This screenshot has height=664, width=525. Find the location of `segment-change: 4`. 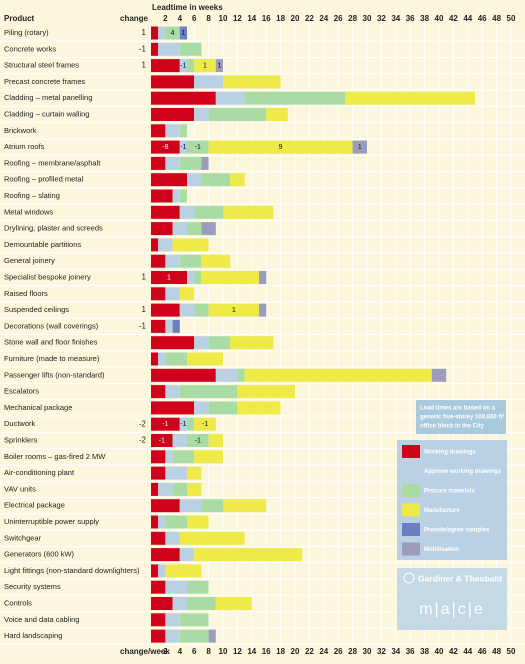

segment-change: 4 is located at coordinates (173, 33).